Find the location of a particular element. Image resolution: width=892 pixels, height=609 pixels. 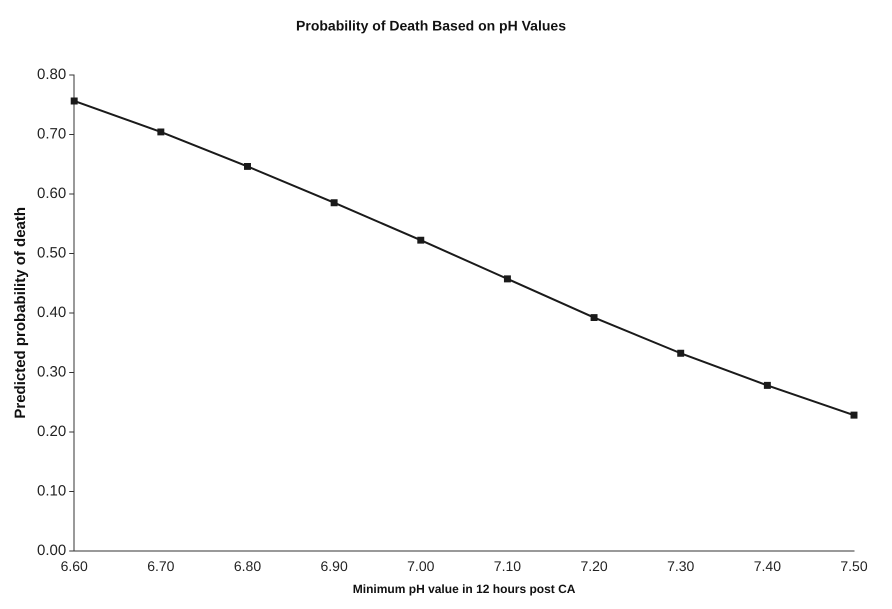

y-axis-title: Predicted probability of death is located at coordinates (21, 312).